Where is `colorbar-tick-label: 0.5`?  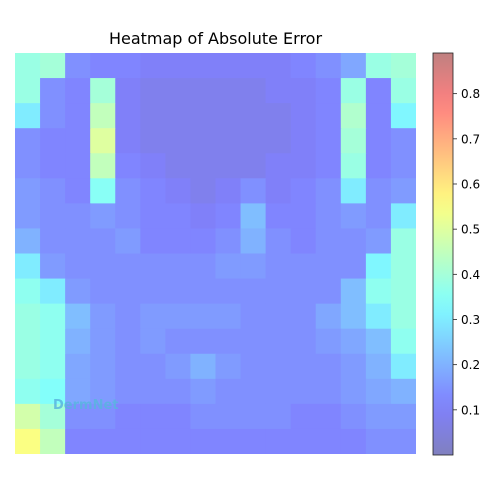
colorbar-tick-label: 0.5 is located at coordinates (470, 230).